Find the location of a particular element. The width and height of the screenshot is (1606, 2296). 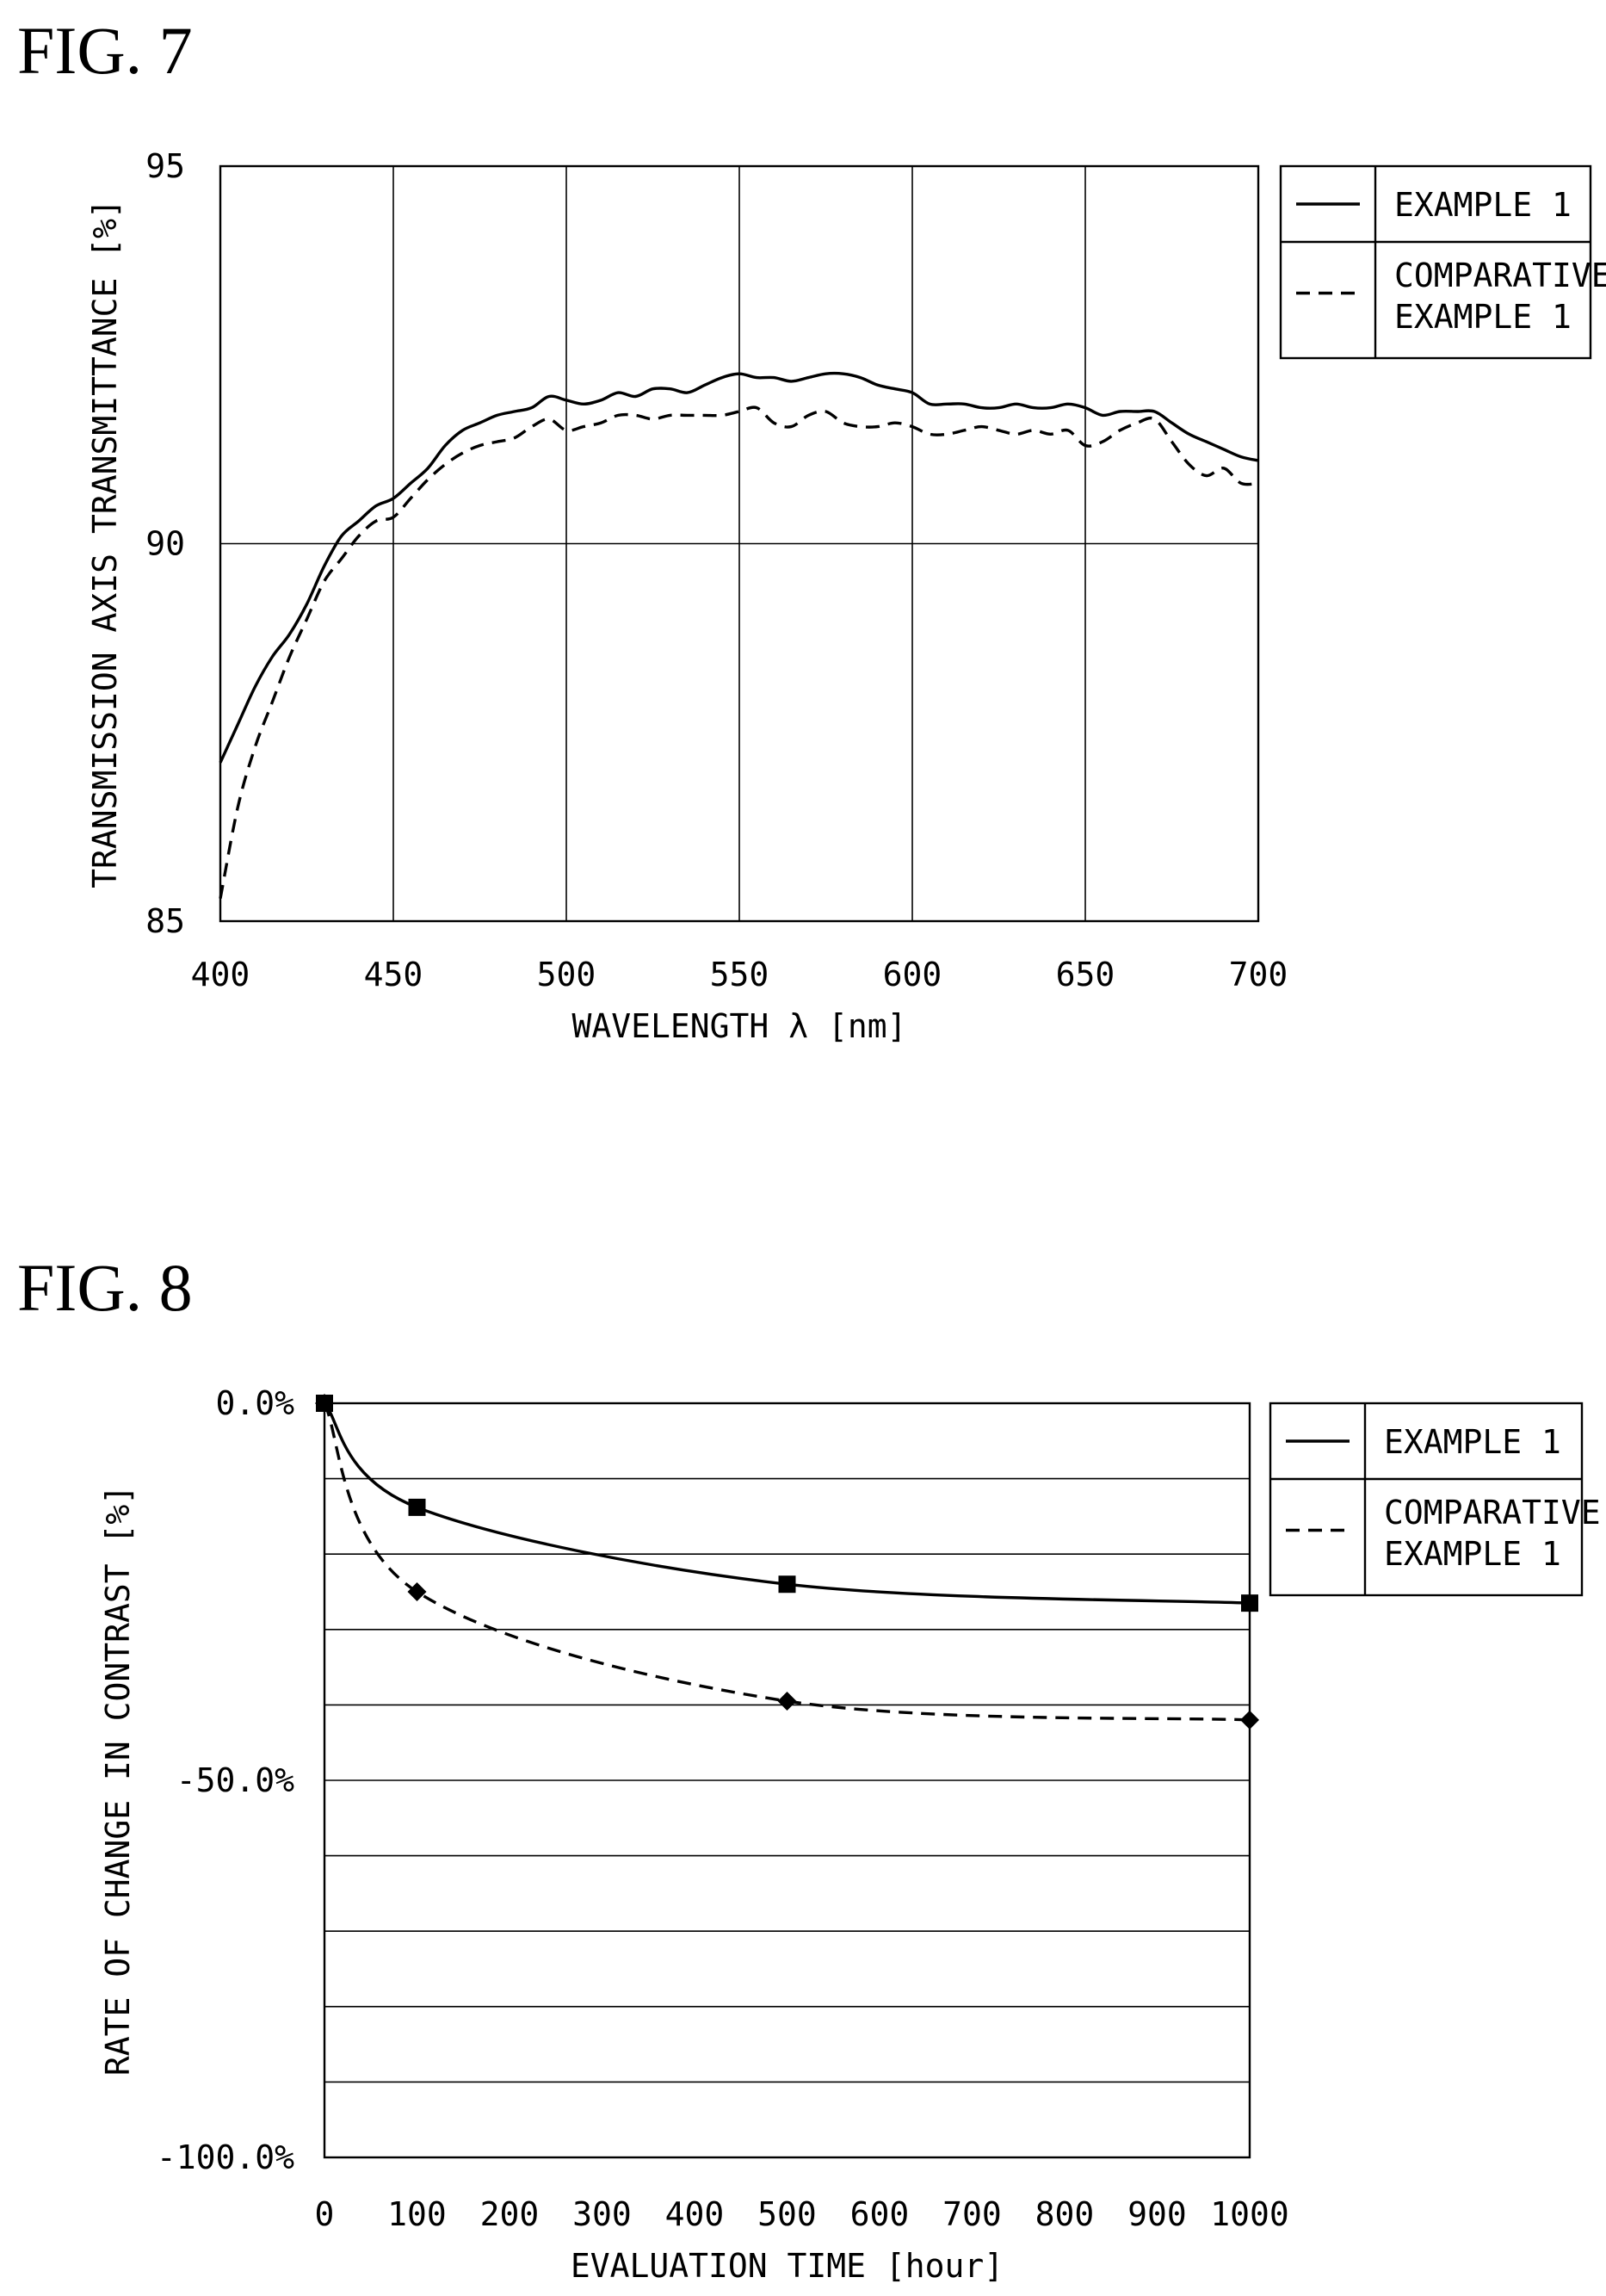

y-tick-label: 95 is located at coordinates (165, 166).